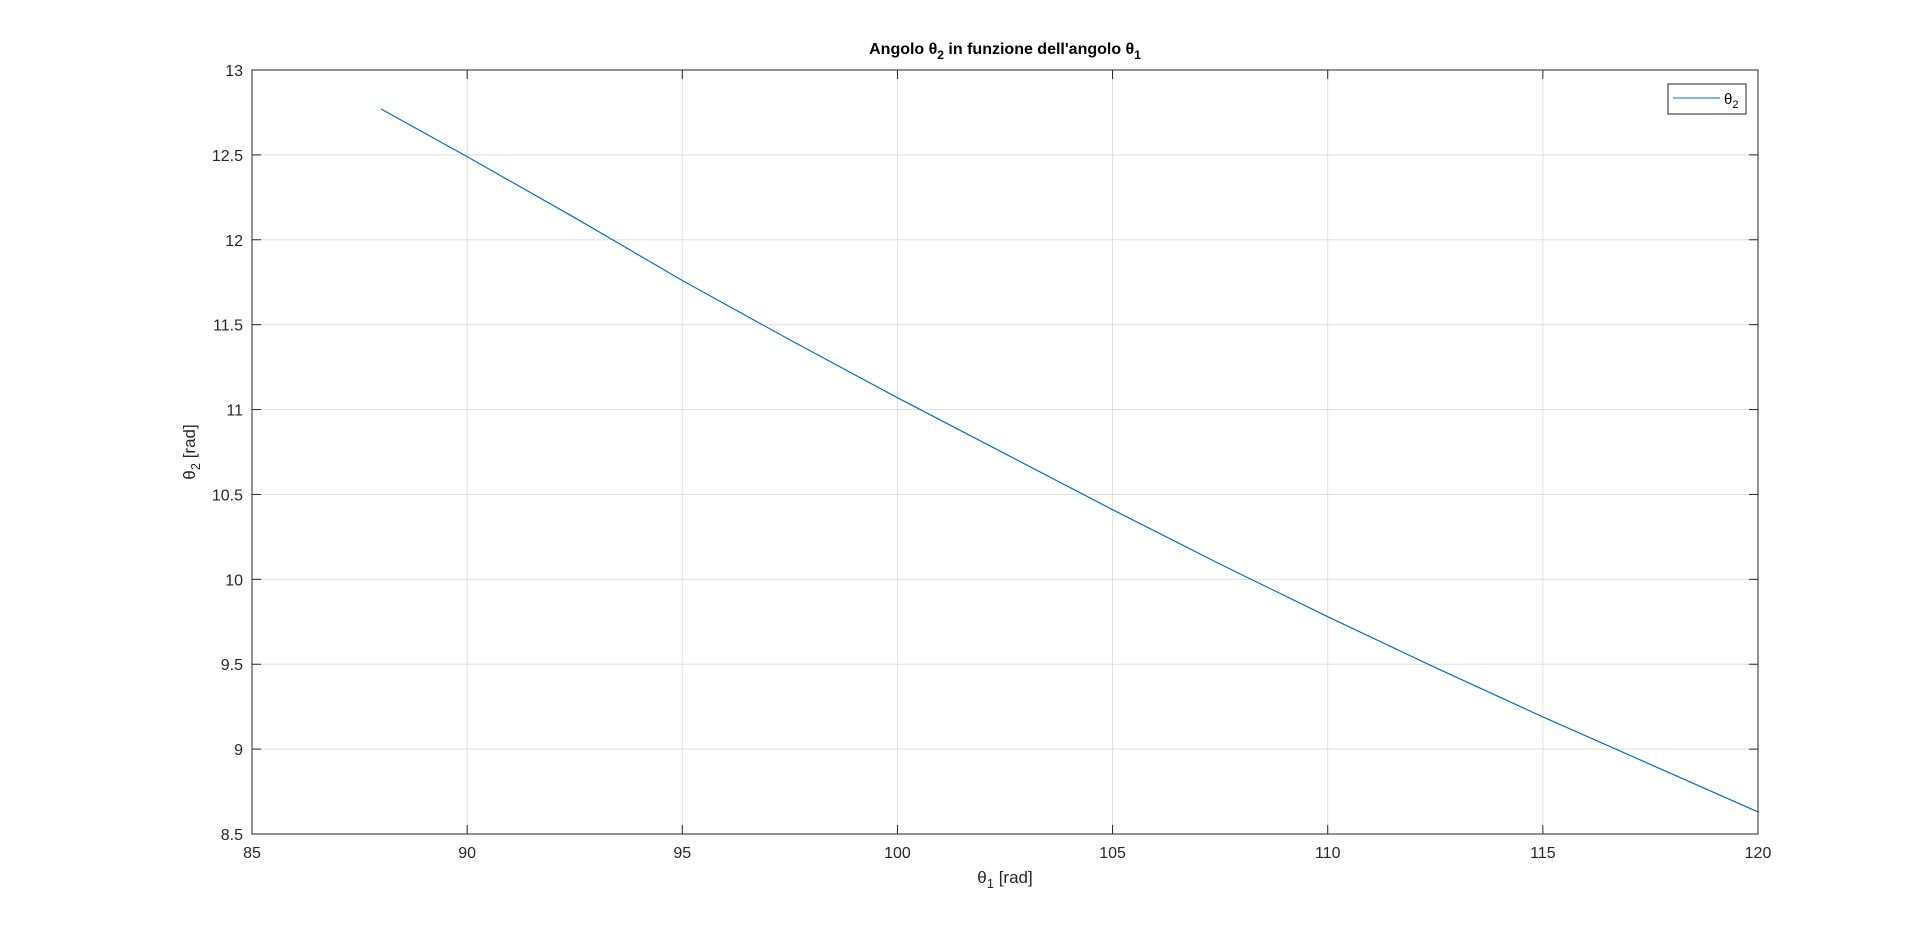  Describe the element at coordinates (227, 495) in the screenshot. I see `y-tick-label: 10.5` at that location.